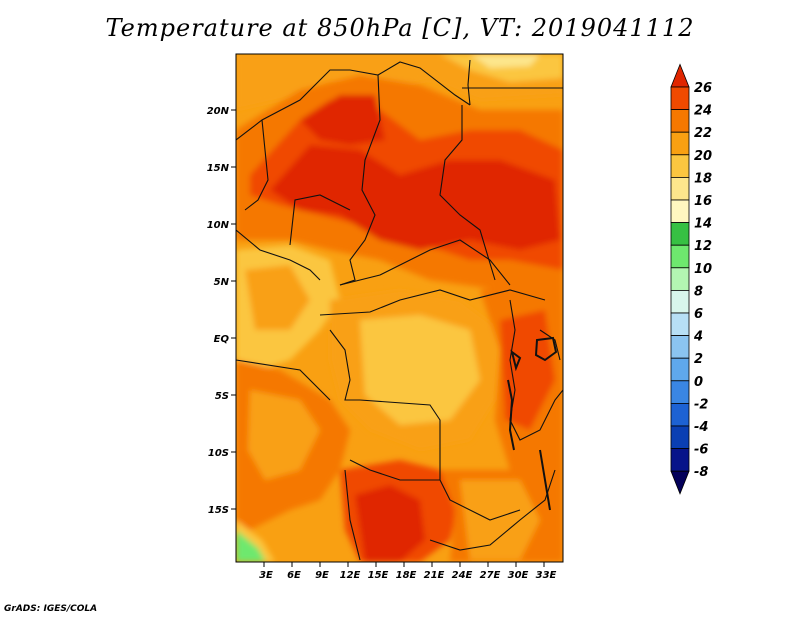  Describe the element at coordinates (518, 575) in the screenshot. I see `x-tick-label: 30E` at that location.